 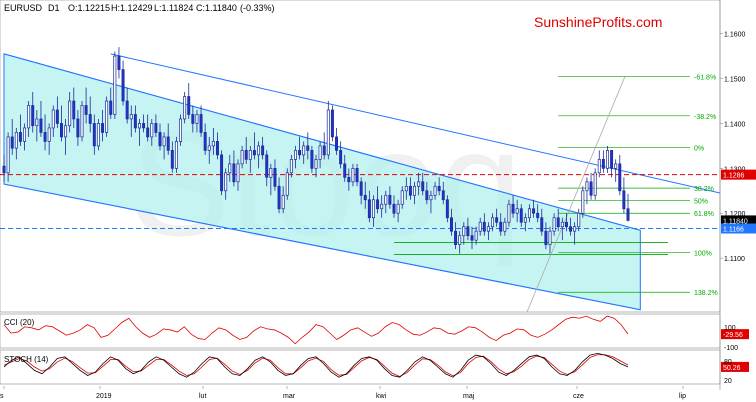 I want to click on x-tick-label: lut, so click(x=202, y=396).